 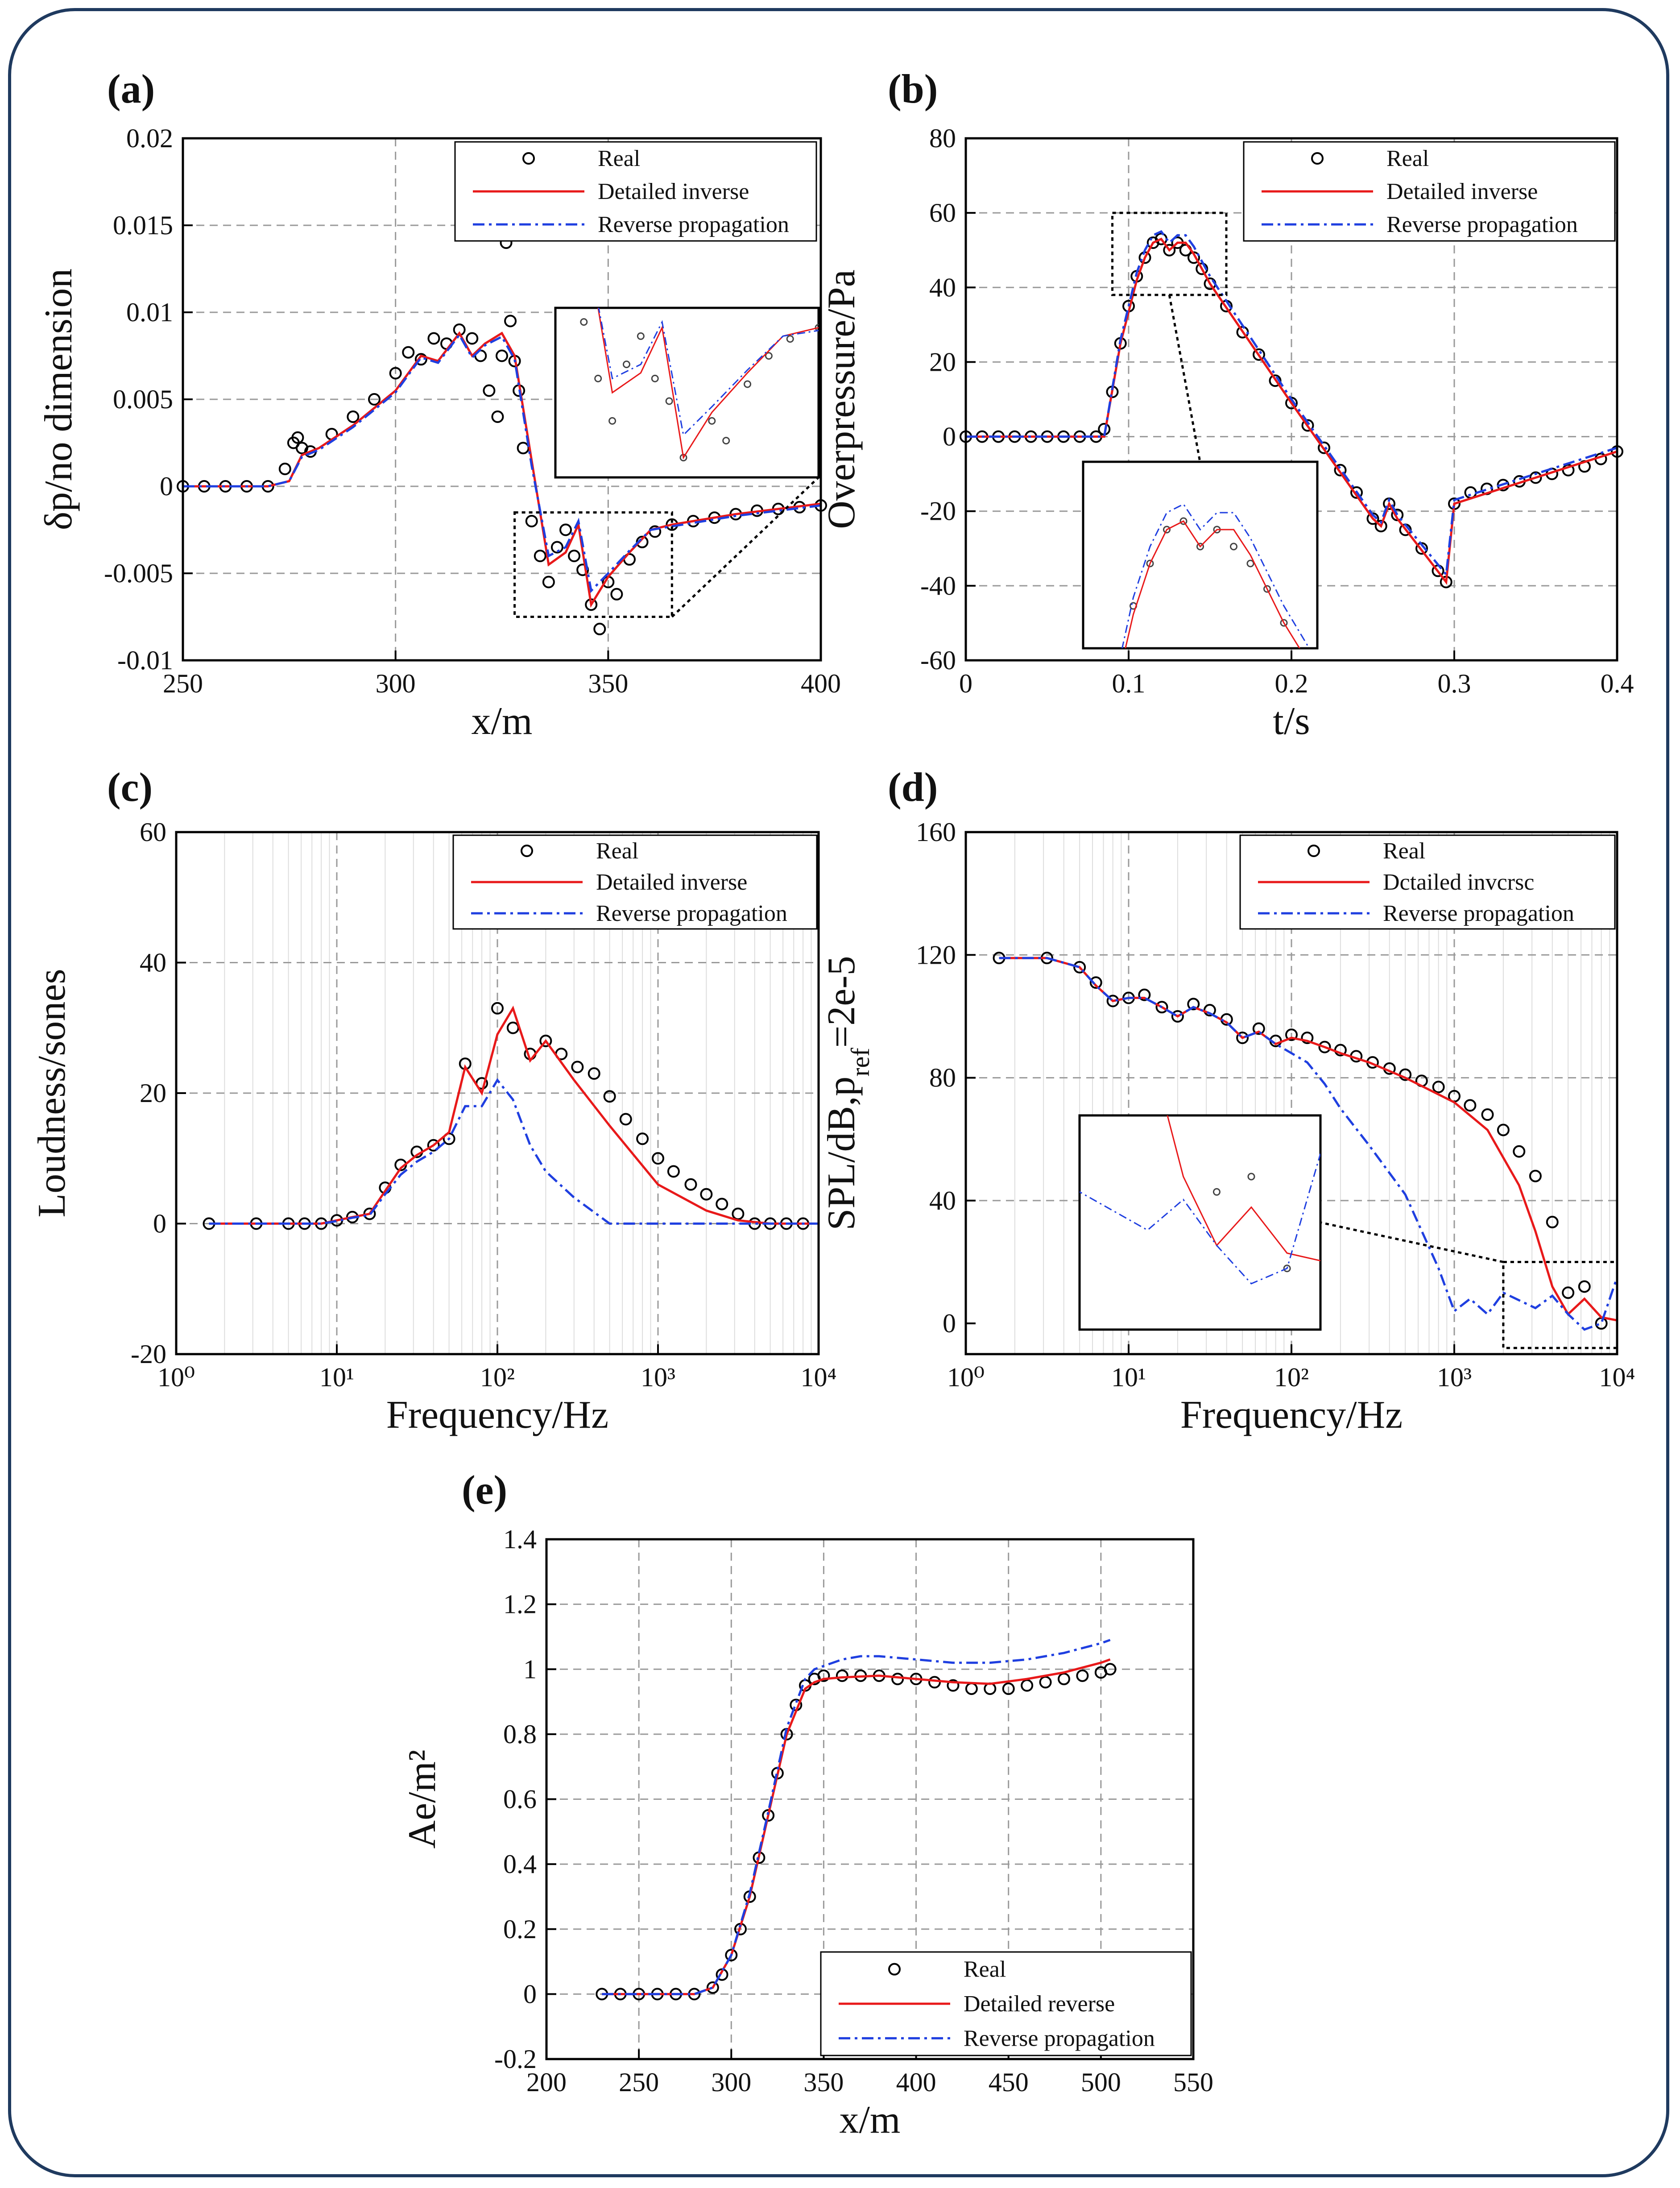 What do you see at coordinates (1478, 913) in the screenshot?
I see `legend-label-d: Reverse propagation` at bounding box center [1478, 913].